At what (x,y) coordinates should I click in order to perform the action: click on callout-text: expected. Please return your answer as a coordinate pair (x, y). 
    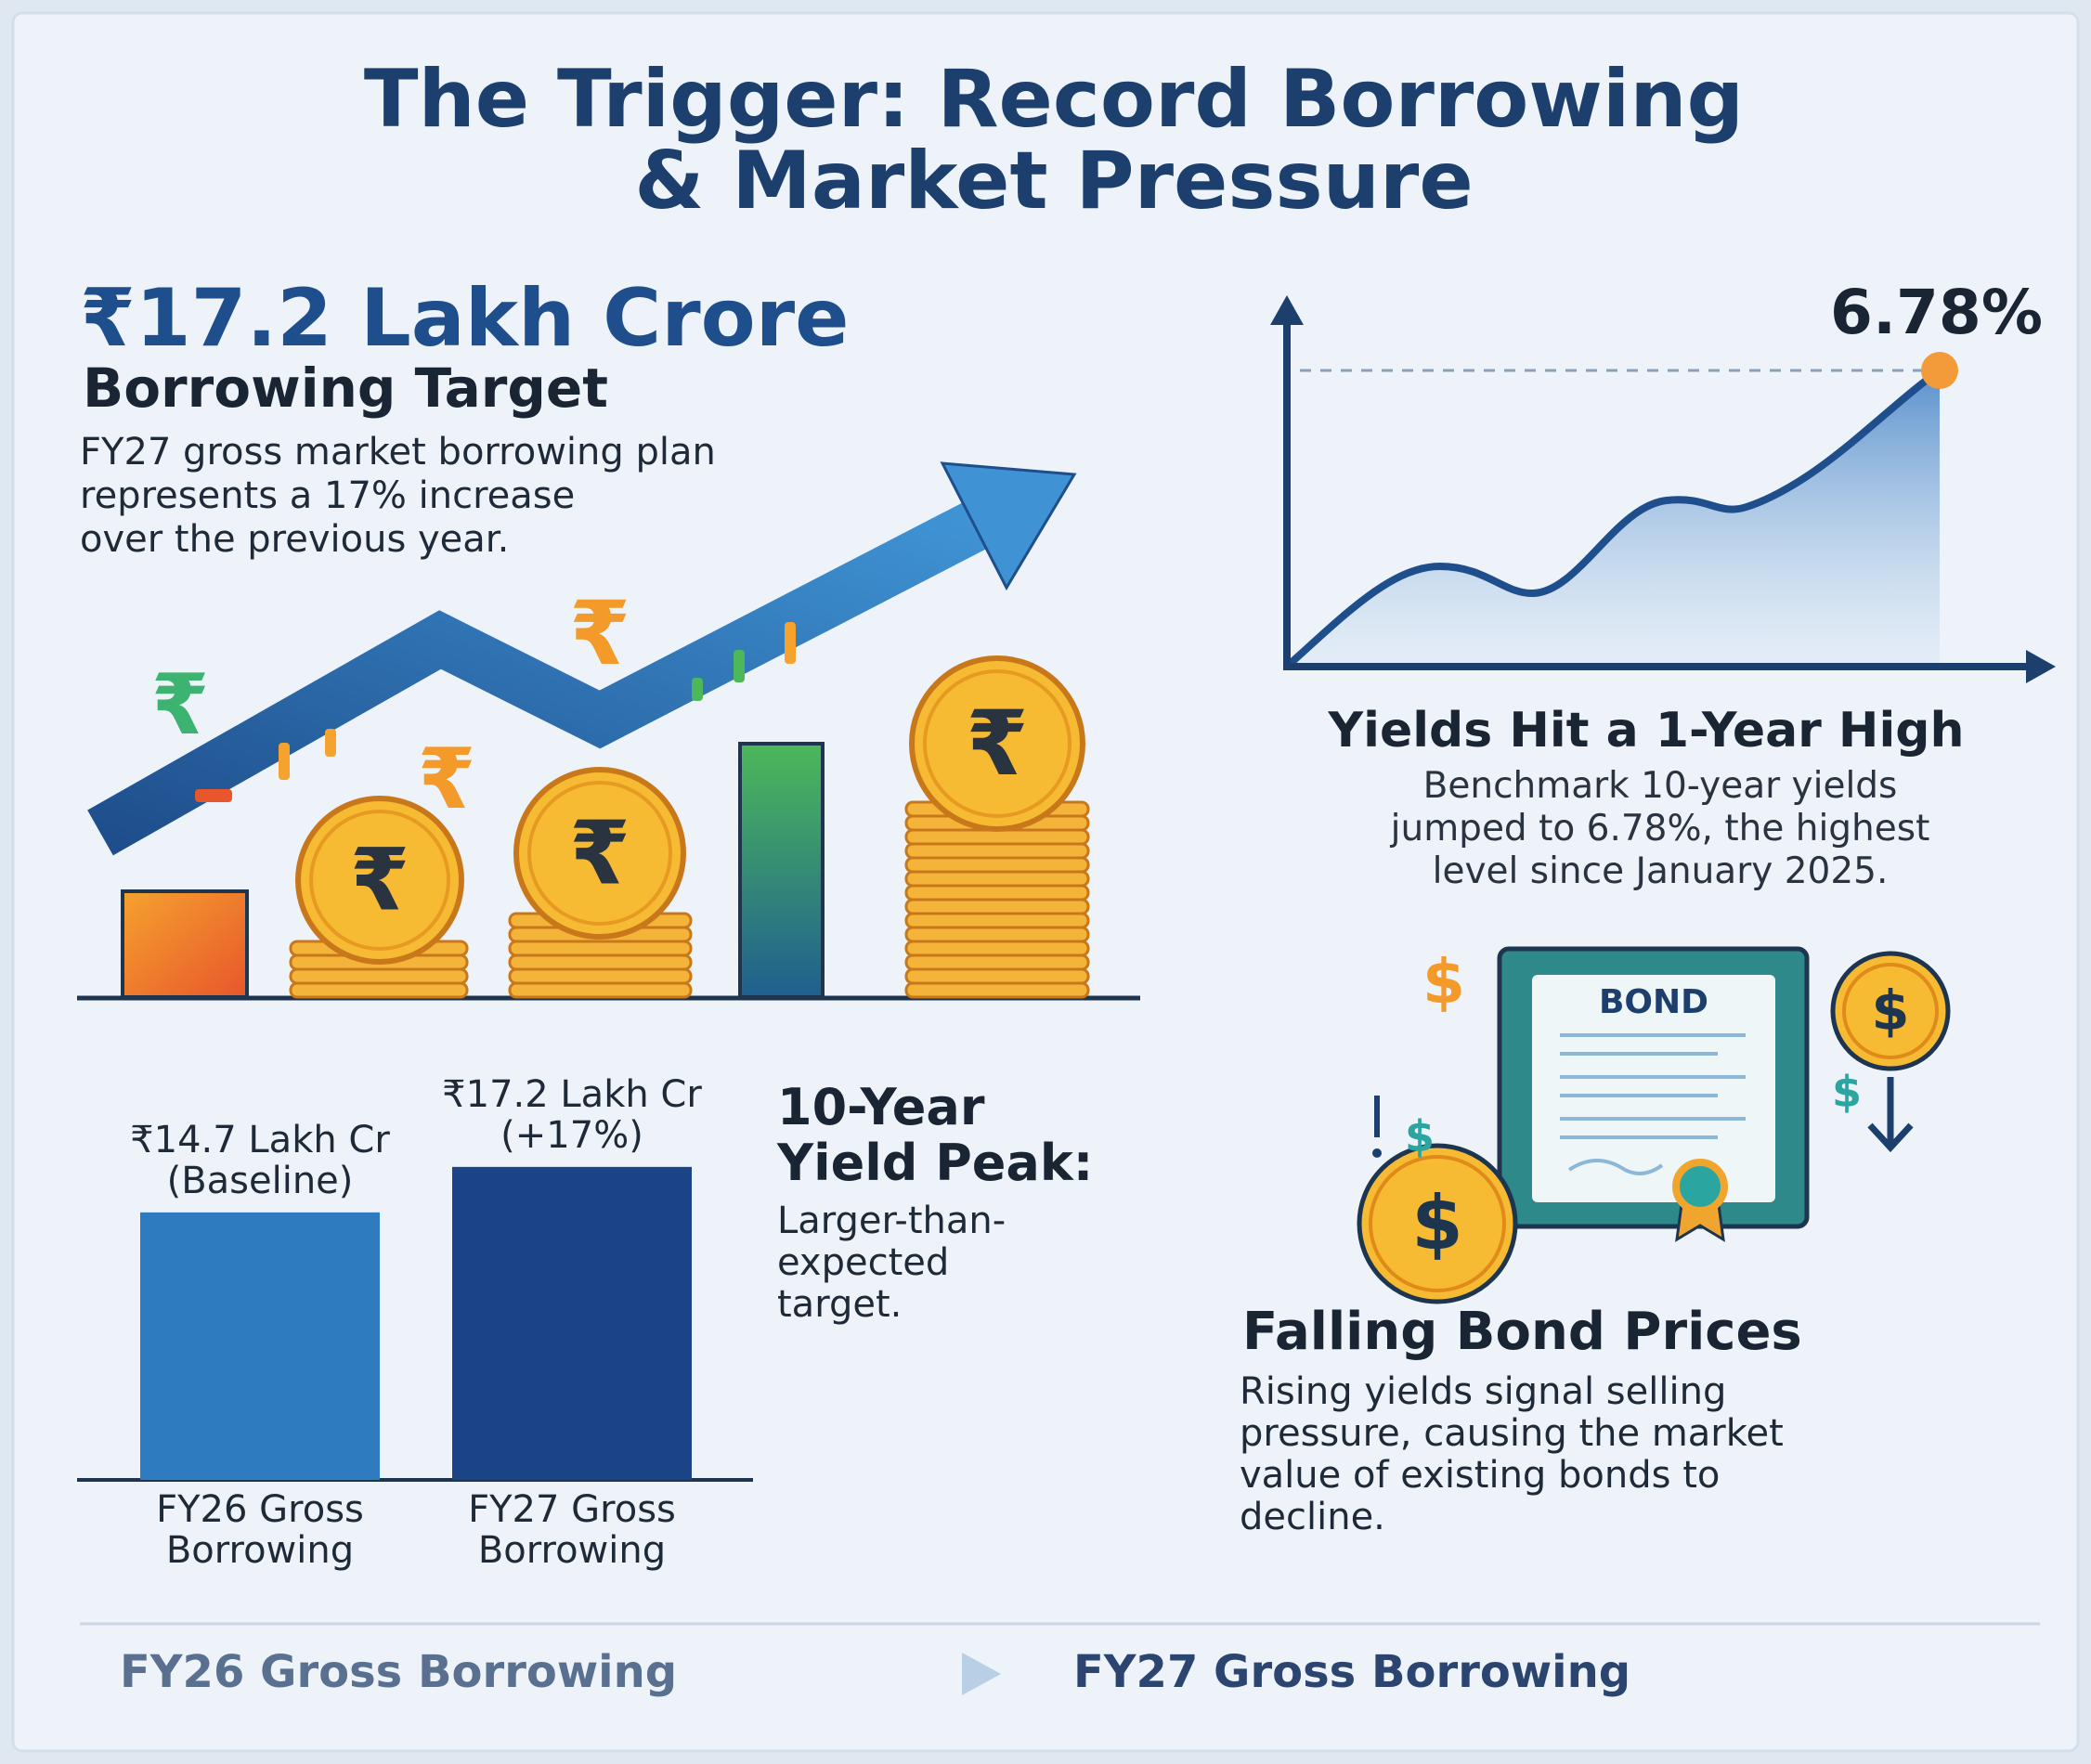
    Looking at the image, I should click on (863, 1262).